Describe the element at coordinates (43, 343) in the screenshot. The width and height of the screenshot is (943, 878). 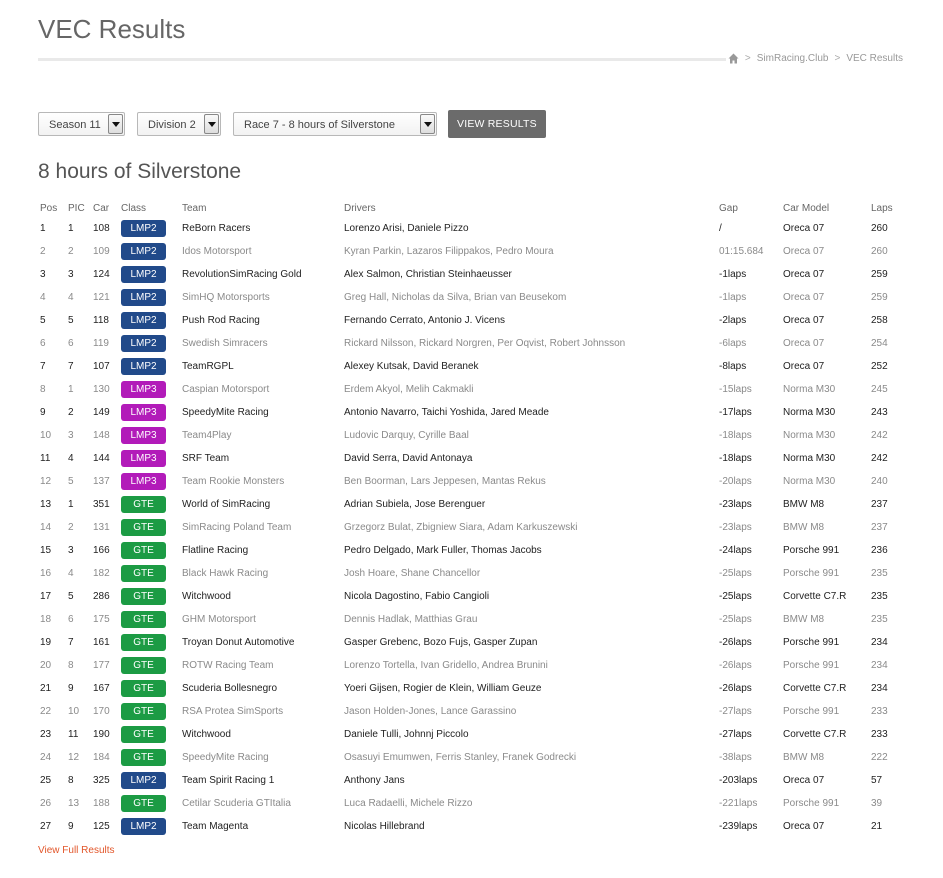
I see `cell-pos: 6` at that location.